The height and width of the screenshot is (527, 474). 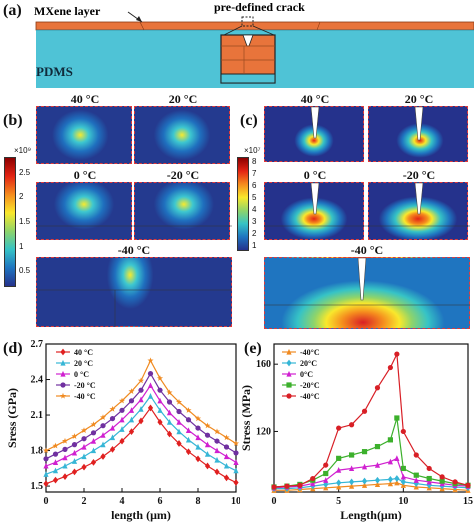 What do you see at coordinates (160, 501) in the screenshot?
I see `x-tick-label-3: 6` at bounding box center [160, 501].